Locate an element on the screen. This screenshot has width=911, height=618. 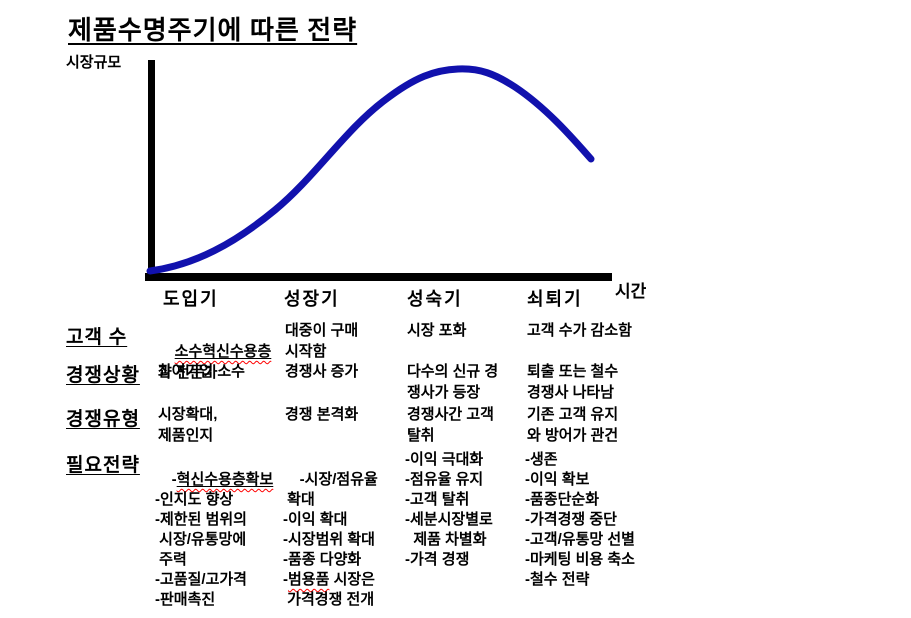
cell-text: -시장/점유율 확대 -이익 확대 -시장범위 확대 -품종 다양화 - is located at coordinates (330, 529).